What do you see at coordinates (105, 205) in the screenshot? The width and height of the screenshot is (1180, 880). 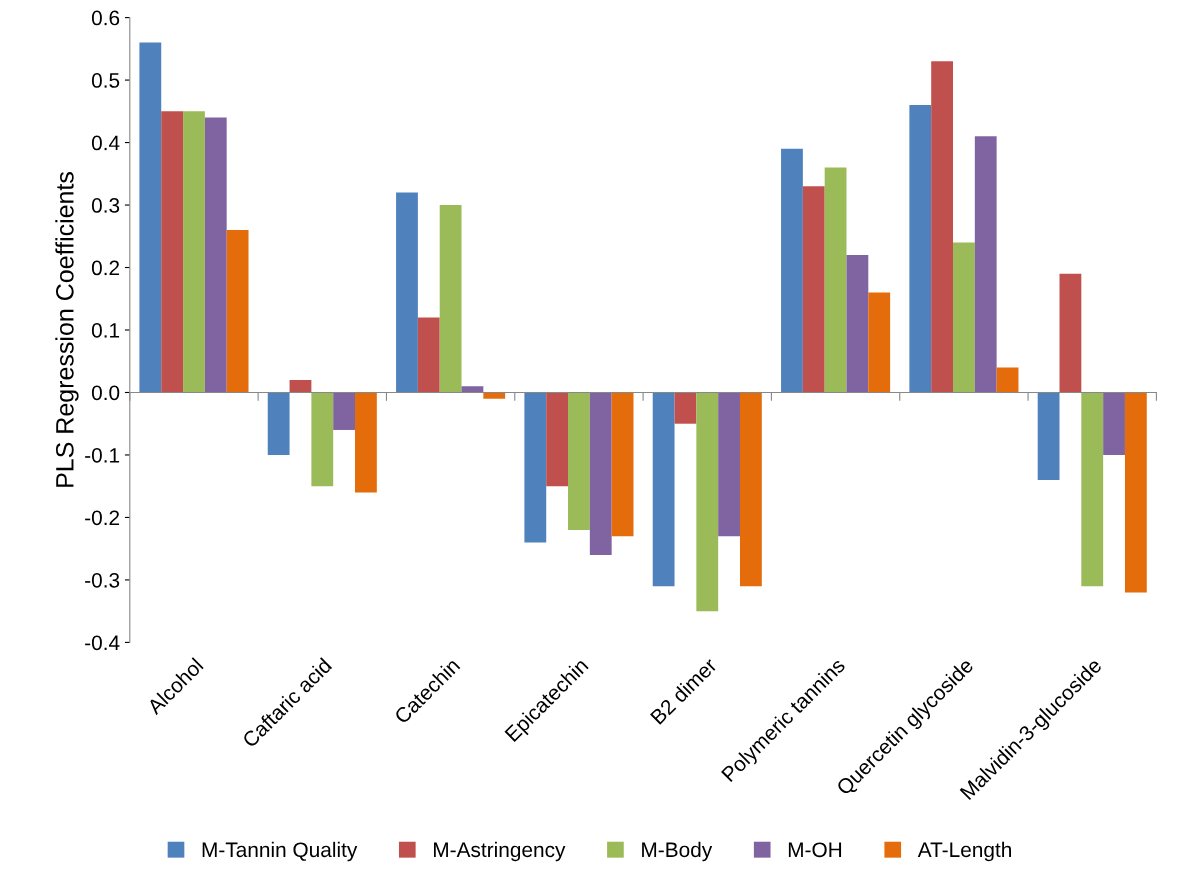 I see `y-tick-label: 0.3` at bounding box center [105, 205].